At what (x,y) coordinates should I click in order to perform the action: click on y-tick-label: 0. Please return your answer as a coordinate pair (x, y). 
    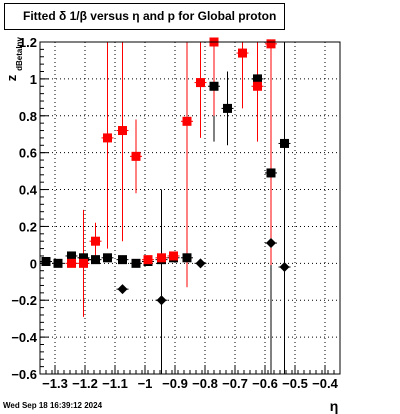
    Looking at the image, I should click on (33, 263).